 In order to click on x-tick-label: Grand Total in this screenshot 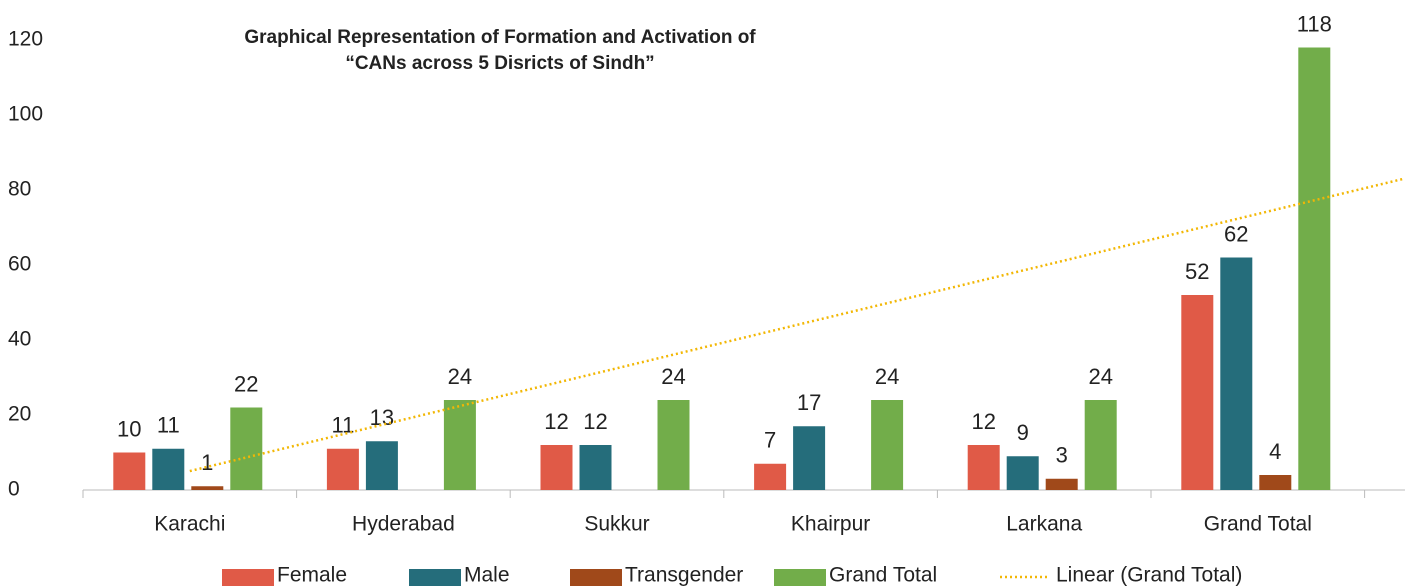, I will do `click(1258, 524)`.